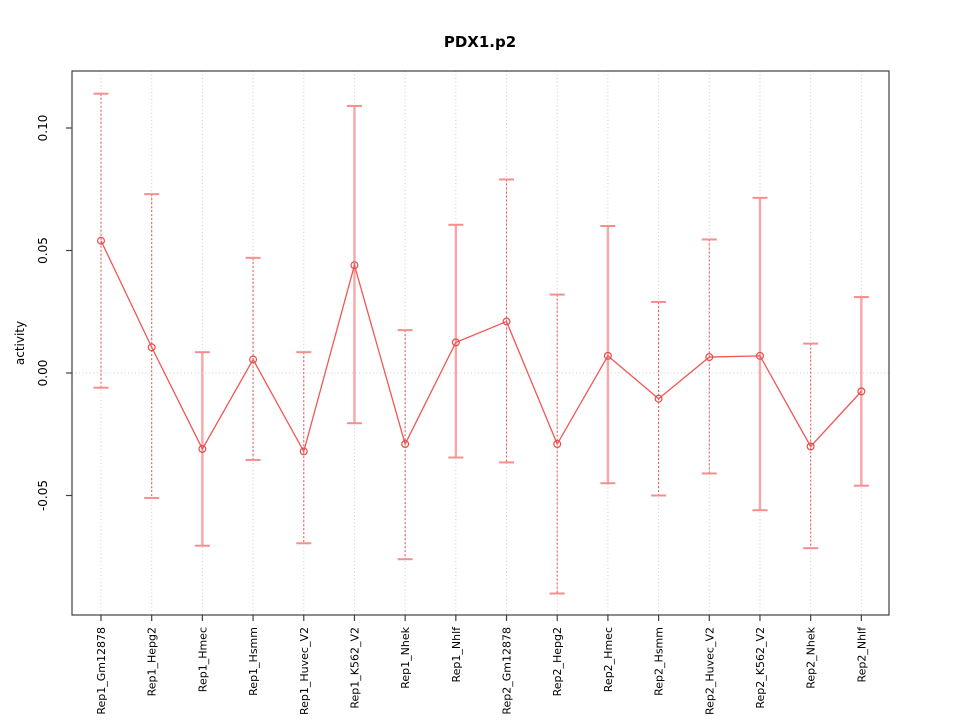 The height and width of the screenshot is (720, 960). Describe the element at coordinates (456, 654) in the screenshot. I see `x-tick-label: Rep1_Nhlf` at that location.